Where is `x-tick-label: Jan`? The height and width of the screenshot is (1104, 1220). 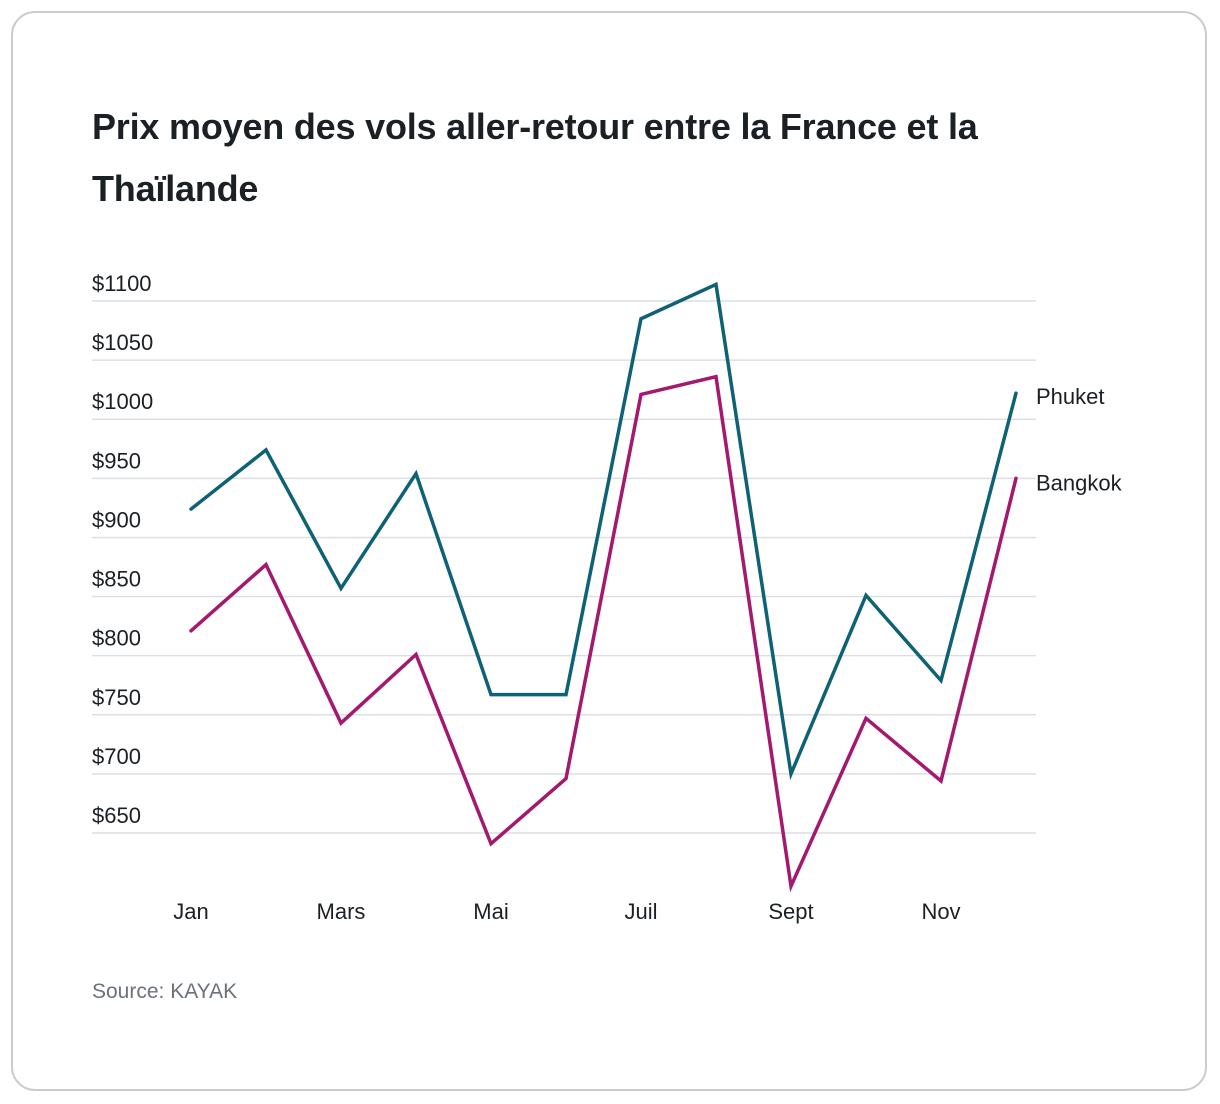
x-tick-label: Jan is located at coordinates (190, 911).